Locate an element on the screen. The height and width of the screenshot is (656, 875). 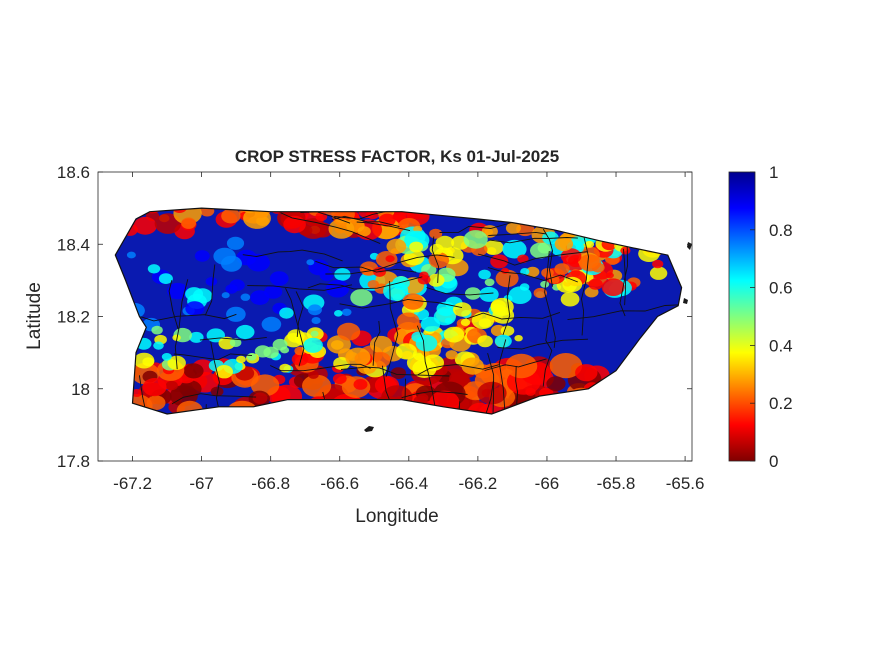
colorbar-tick-label: 0.8 is located at coordinates (781, 230).